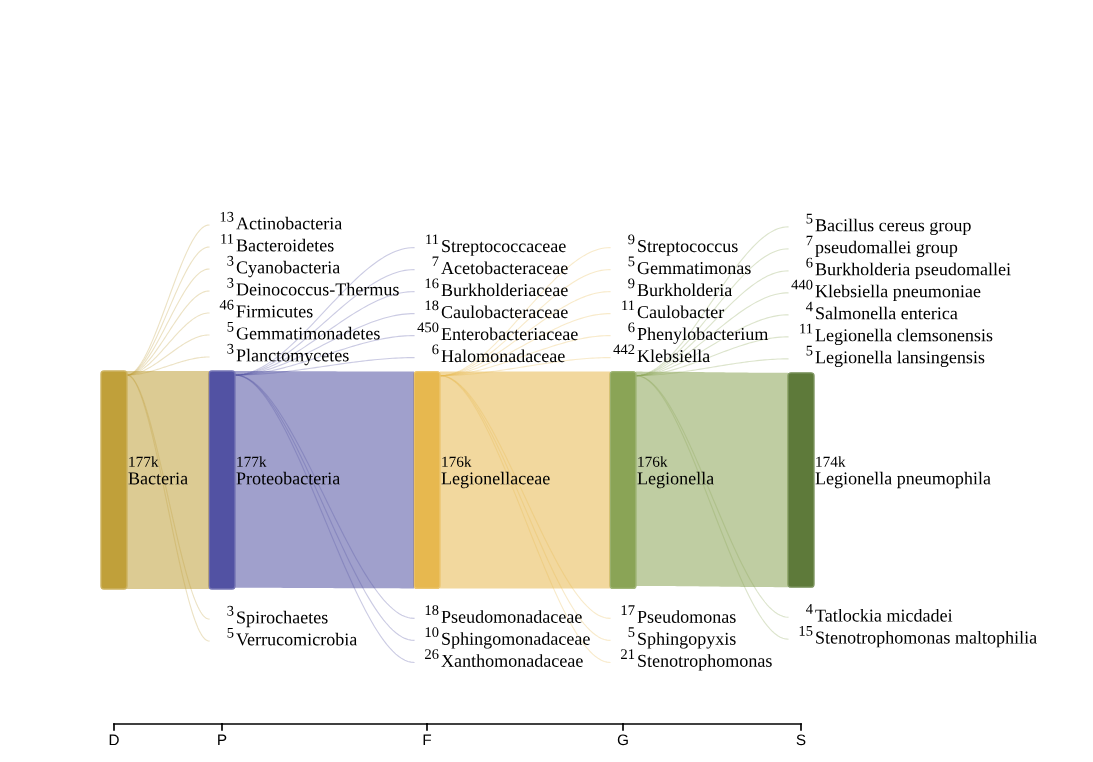 This screenshot has width=1093, height=762. Describe the element at coordinates (628, 654) in the screenshot. I see `data-label: 21` at that location.